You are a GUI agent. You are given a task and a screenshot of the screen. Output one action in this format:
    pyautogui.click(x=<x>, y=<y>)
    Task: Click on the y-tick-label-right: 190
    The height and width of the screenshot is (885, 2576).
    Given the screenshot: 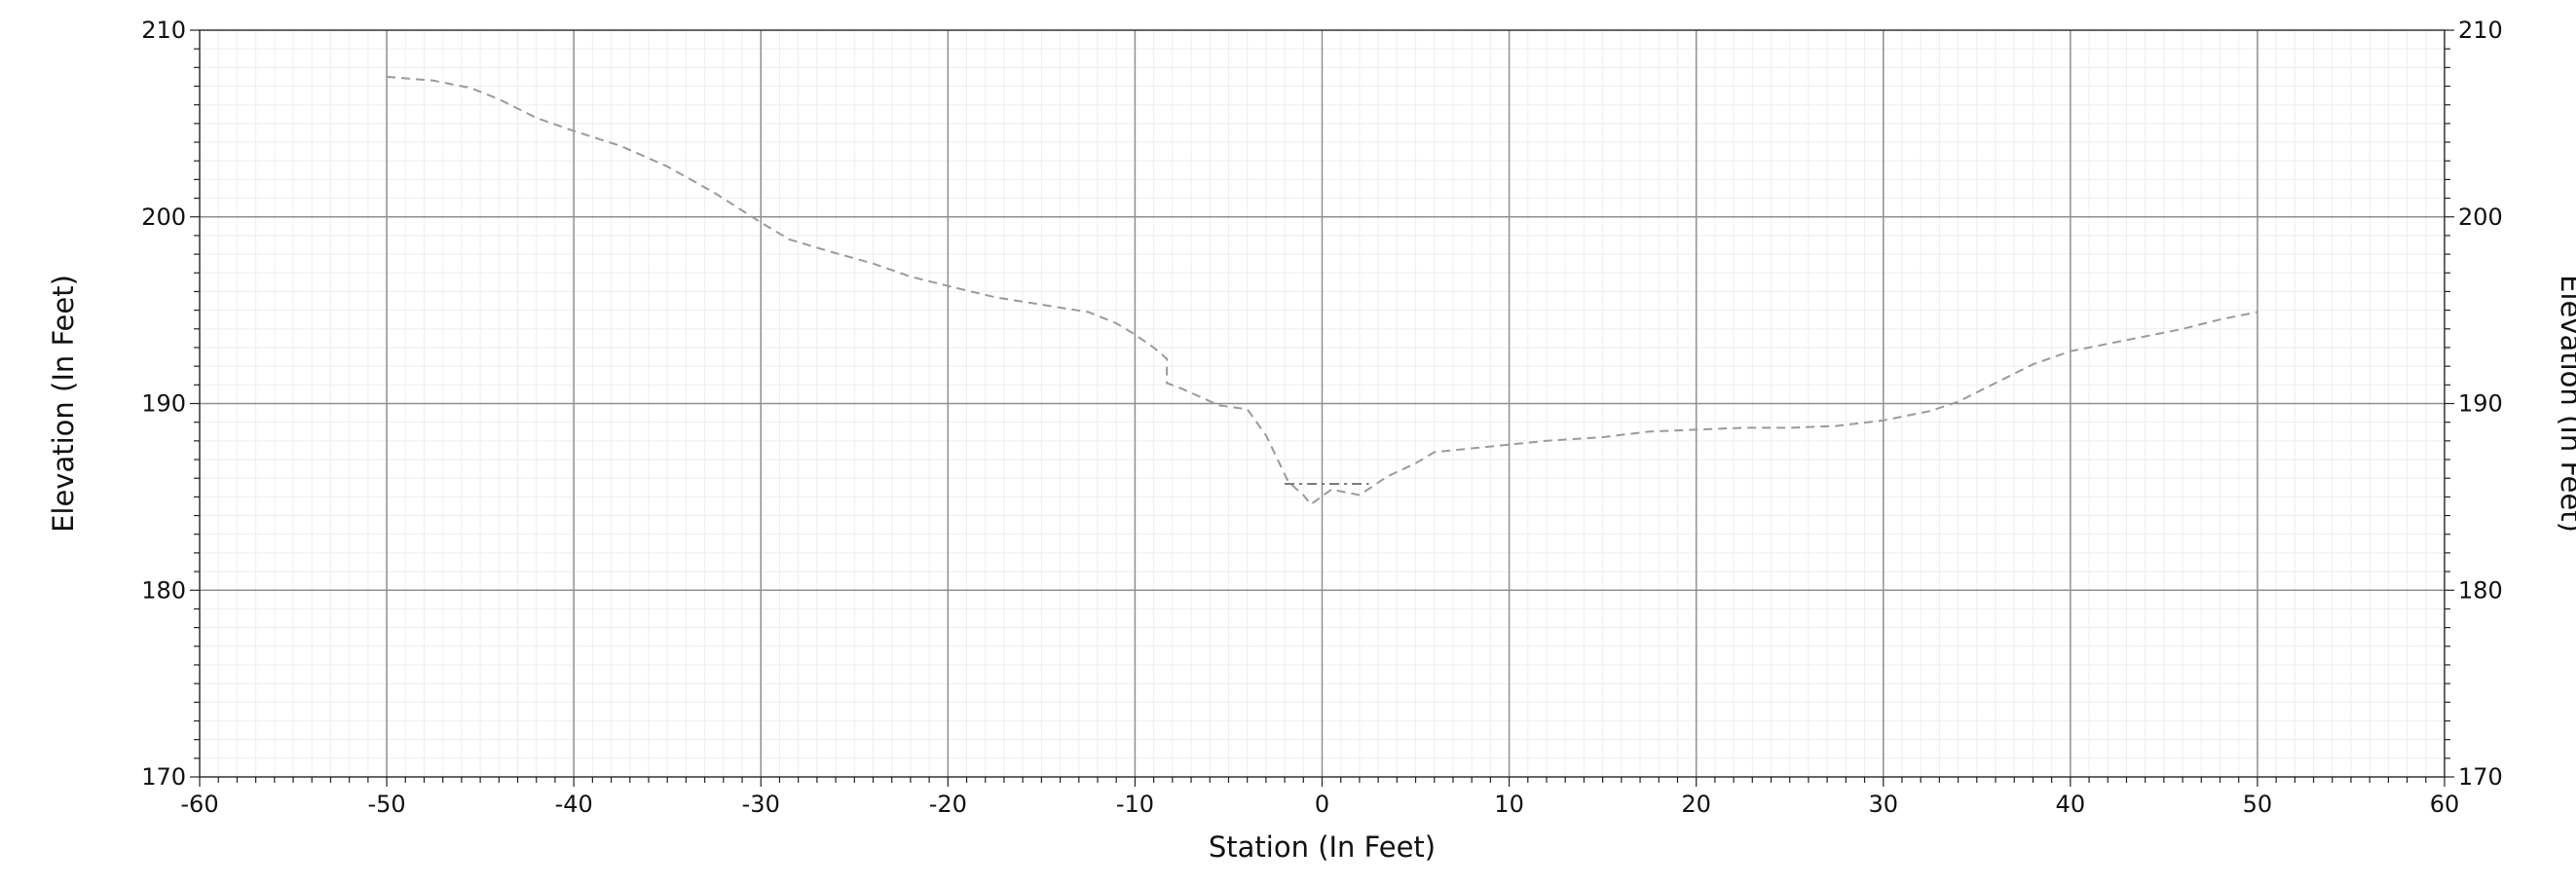 What is the action you would take?
    pyautogui.click(x=2480, y=404)
    